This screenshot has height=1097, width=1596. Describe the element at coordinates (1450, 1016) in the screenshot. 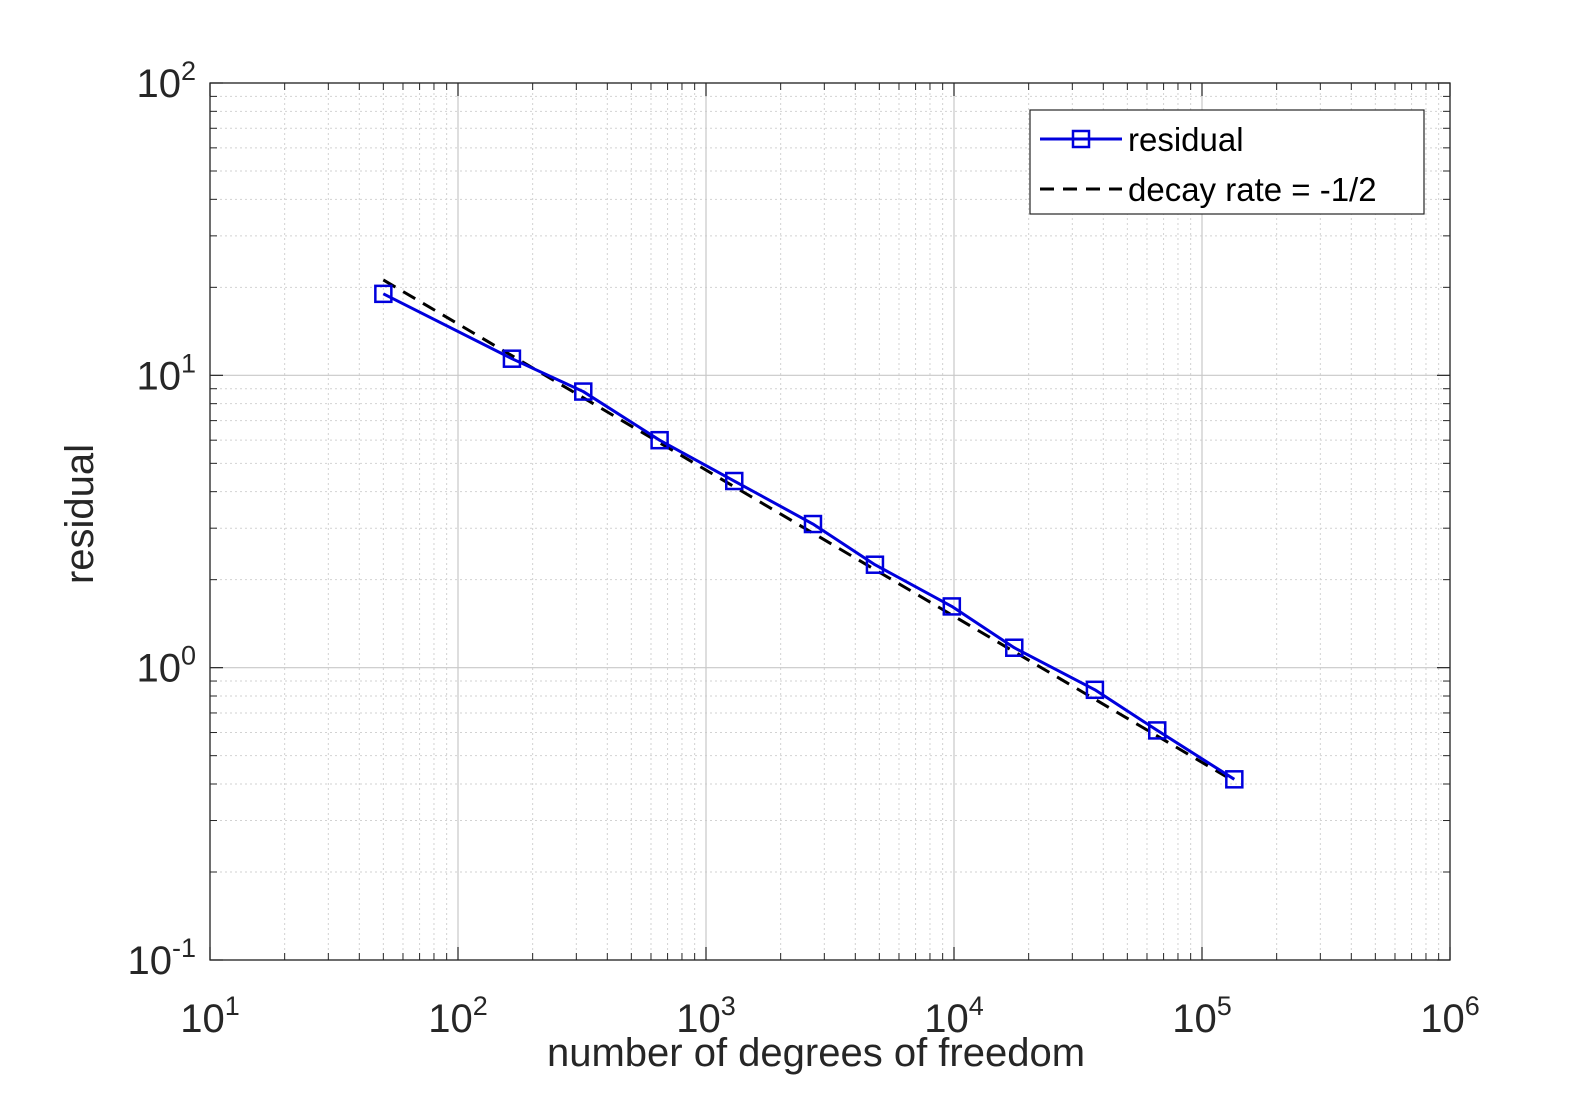

I see `x-tick-label: 10⁶` at that location.